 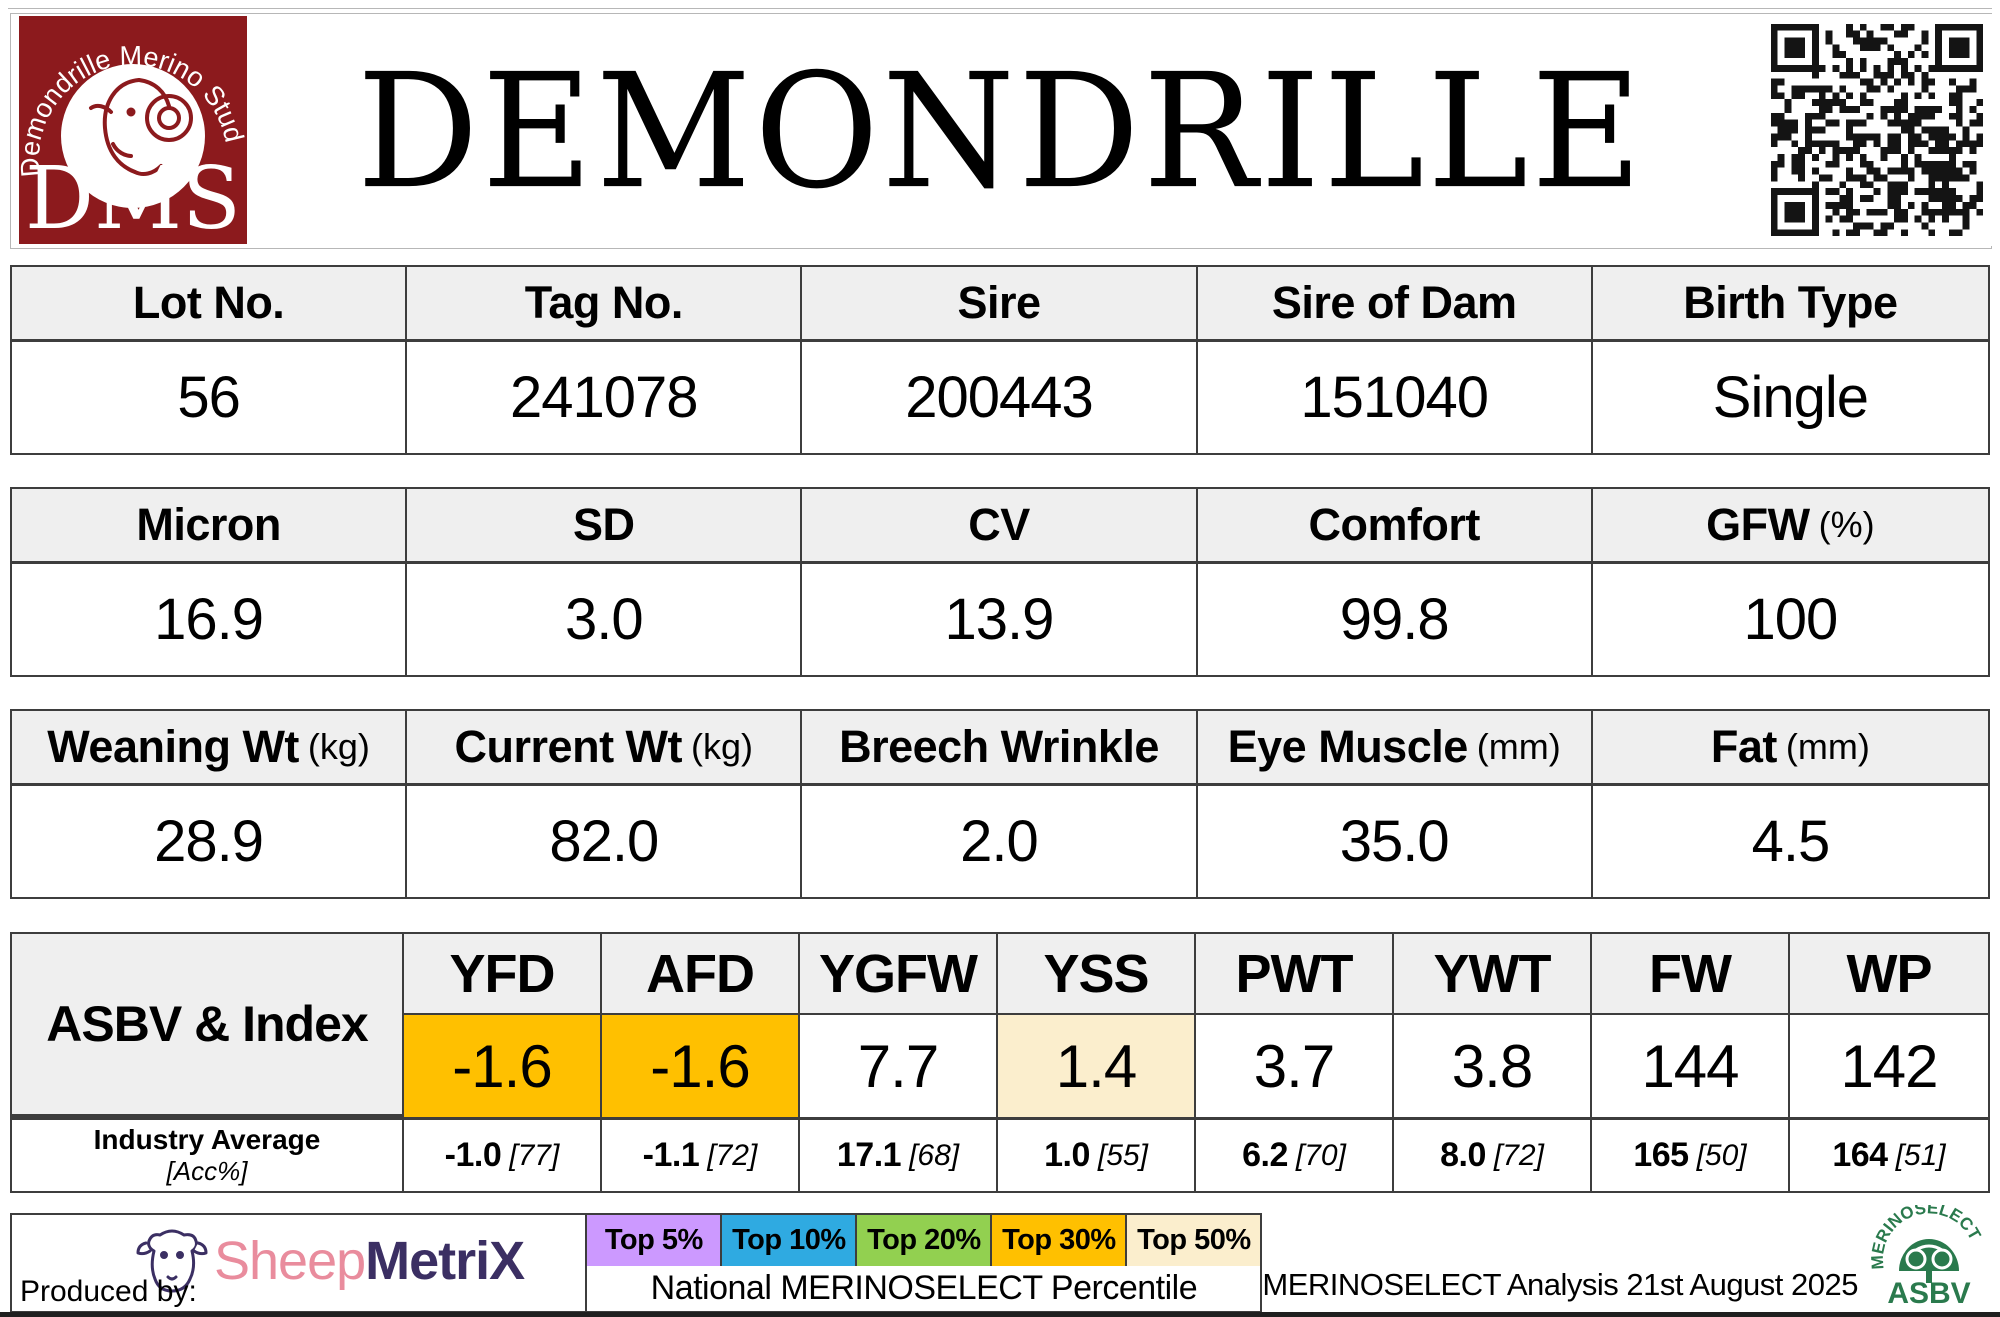 What do you see at coordinates (290, 1261) in the screenshot?
I see `sheepmetrix-word1: Sheep` at bounding box center [290, 1261].